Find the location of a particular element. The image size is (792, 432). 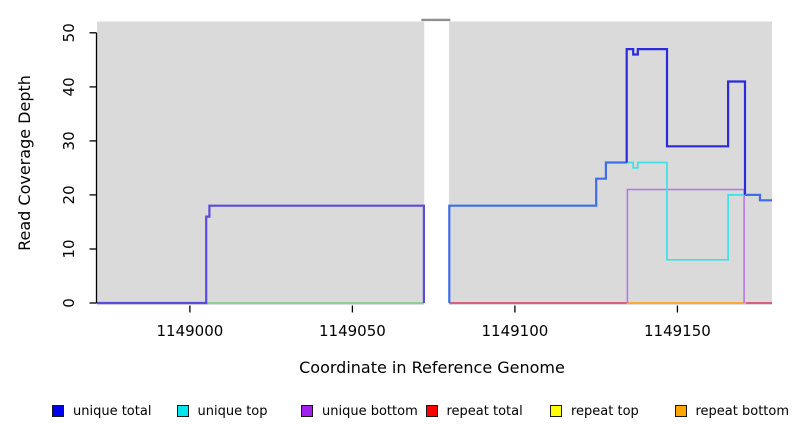

legend-swatch-repeat-total is located at coordinates (431, 411).